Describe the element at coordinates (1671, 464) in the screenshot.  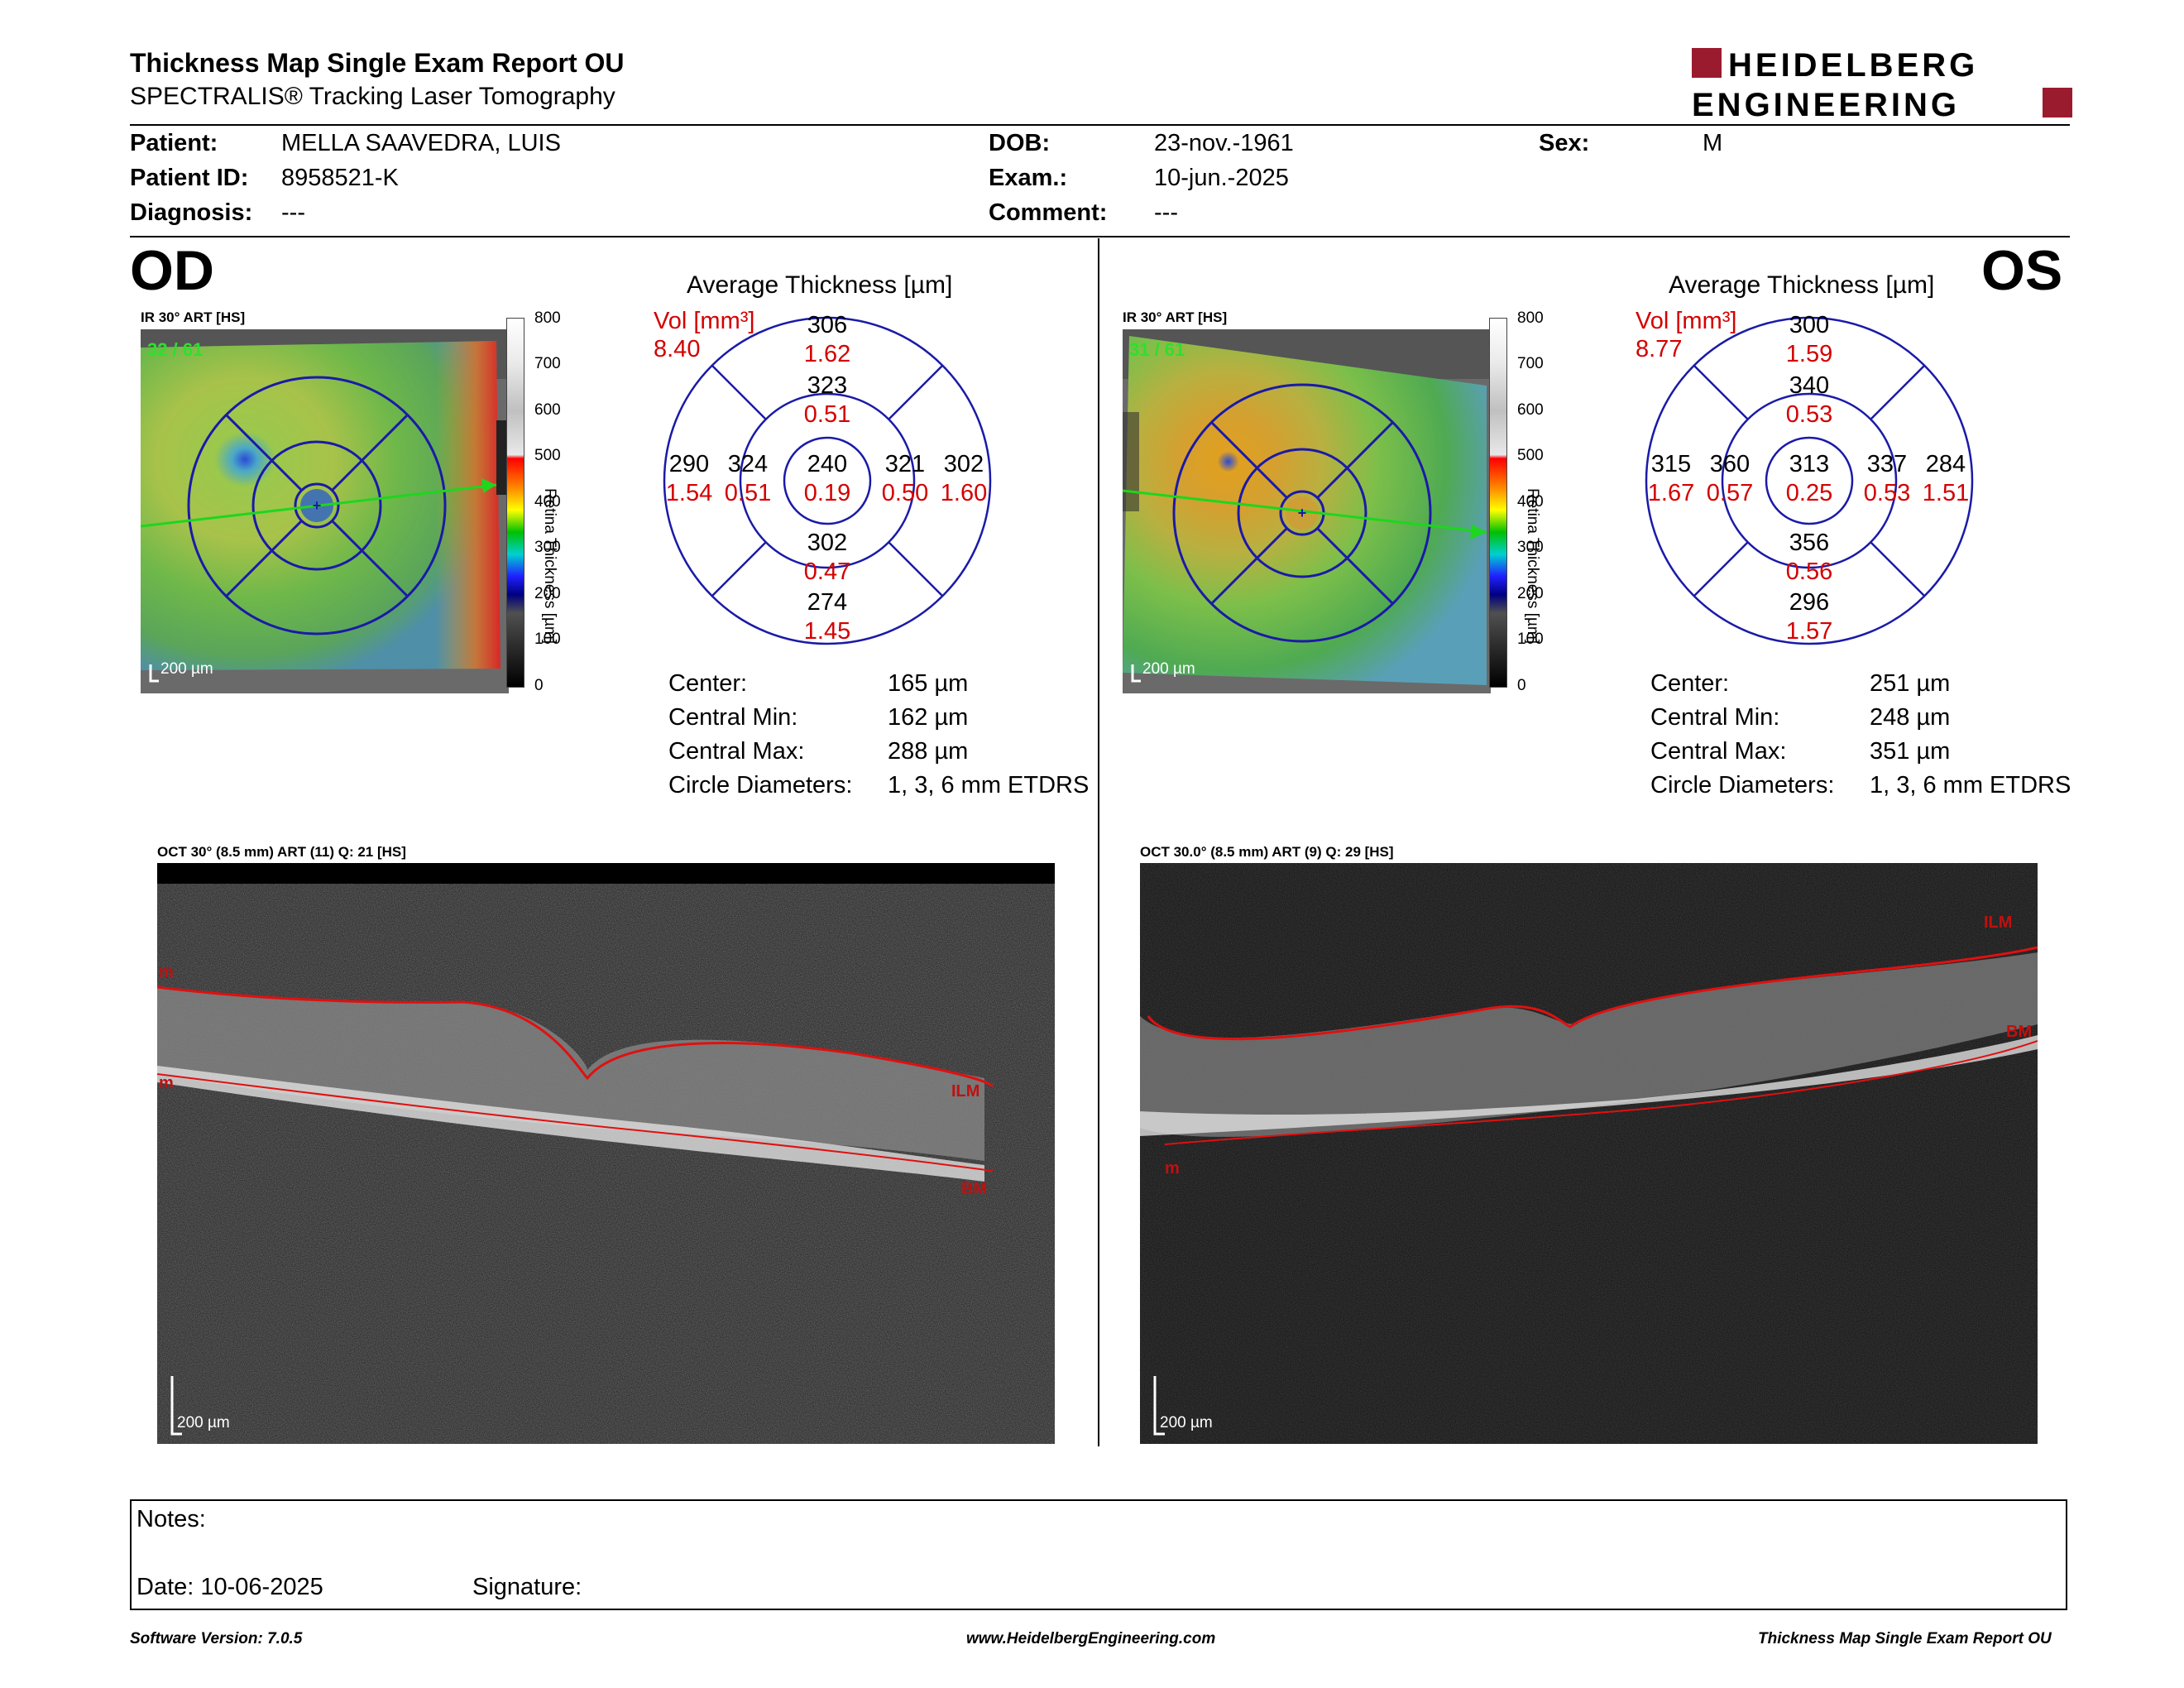
I see `os-outer-temp-thk: 315` at that location.